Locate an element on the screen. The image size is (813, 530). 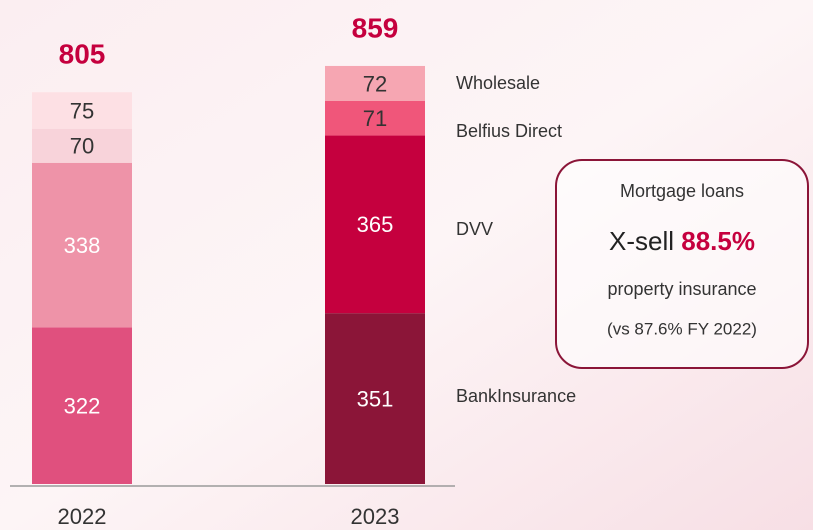
xsell-label: X-sell is located at coordinates (641, 241).